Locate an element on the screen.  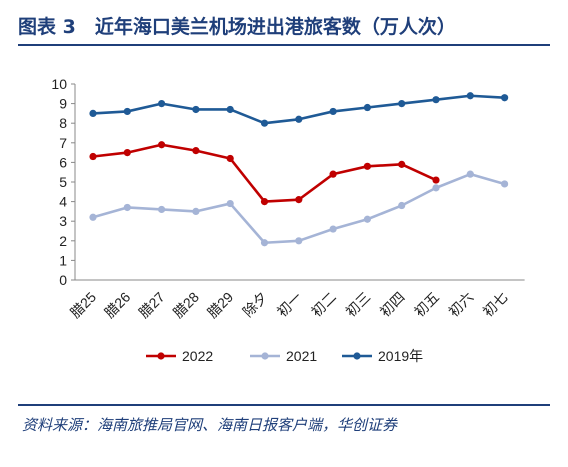
y-tick-label: 5 is located at coordinates (63, 182).